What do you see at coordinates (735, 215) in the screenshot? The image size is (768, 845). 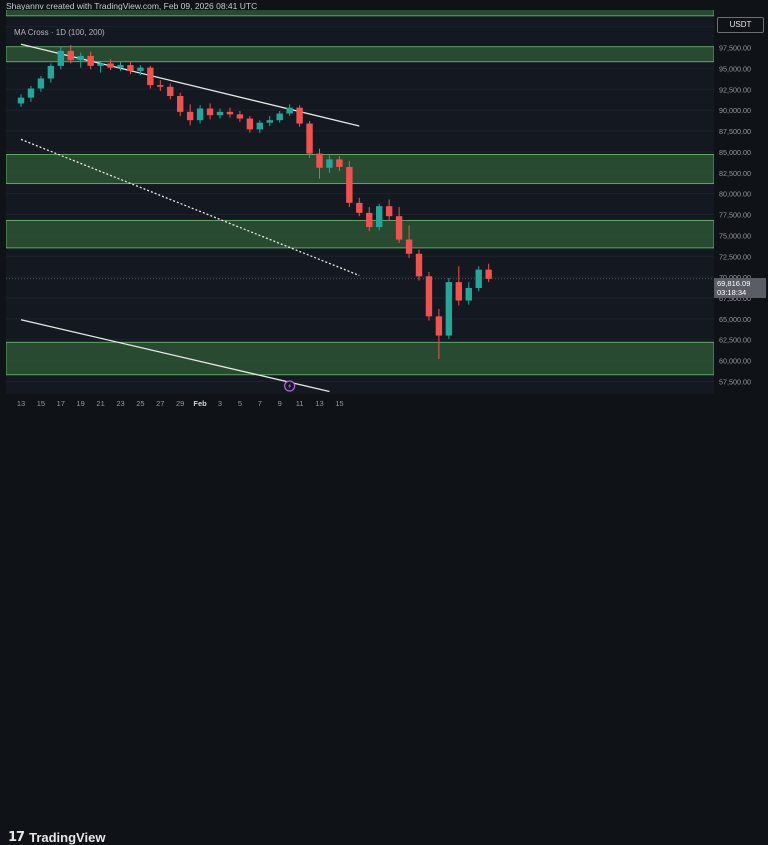 I see `price-tick-label: 77,500.00` at bounding box center [735, 215].